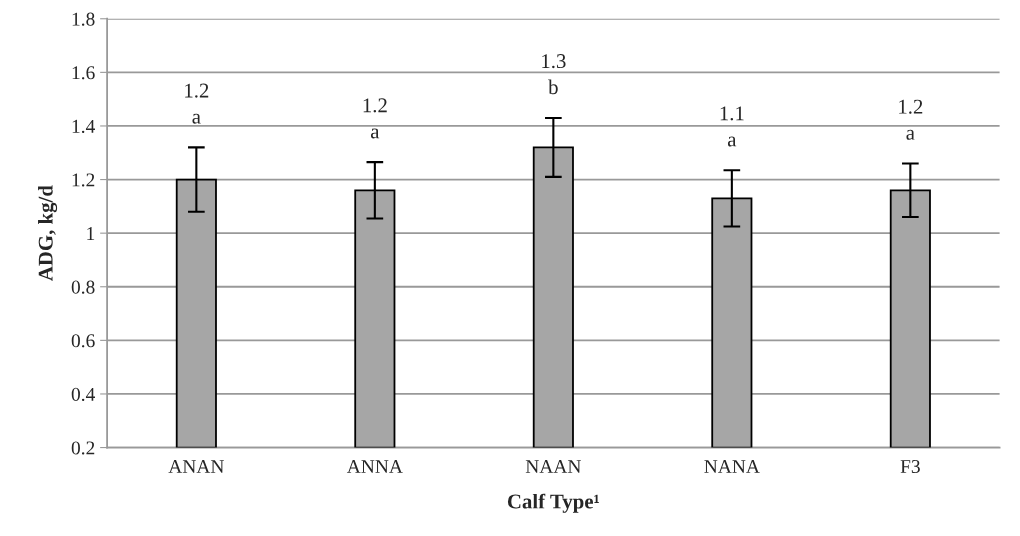  I want to click on x-tick-label: ANNA, so click(374, 466).